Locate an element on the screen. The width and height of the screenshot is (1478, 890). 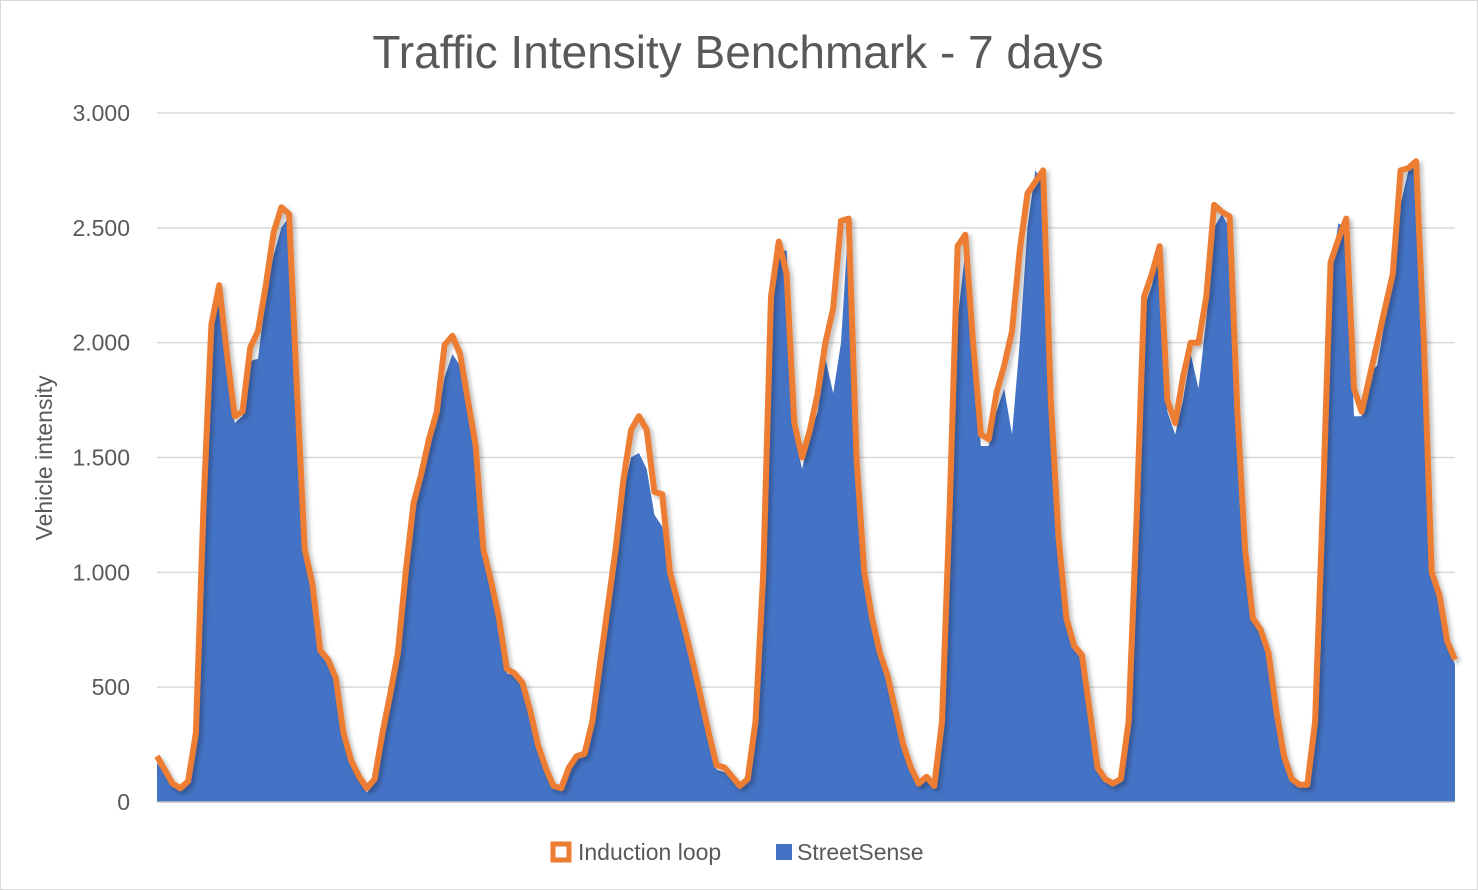
y-tick-label: 1.500 is located at coordinates (101, 458).